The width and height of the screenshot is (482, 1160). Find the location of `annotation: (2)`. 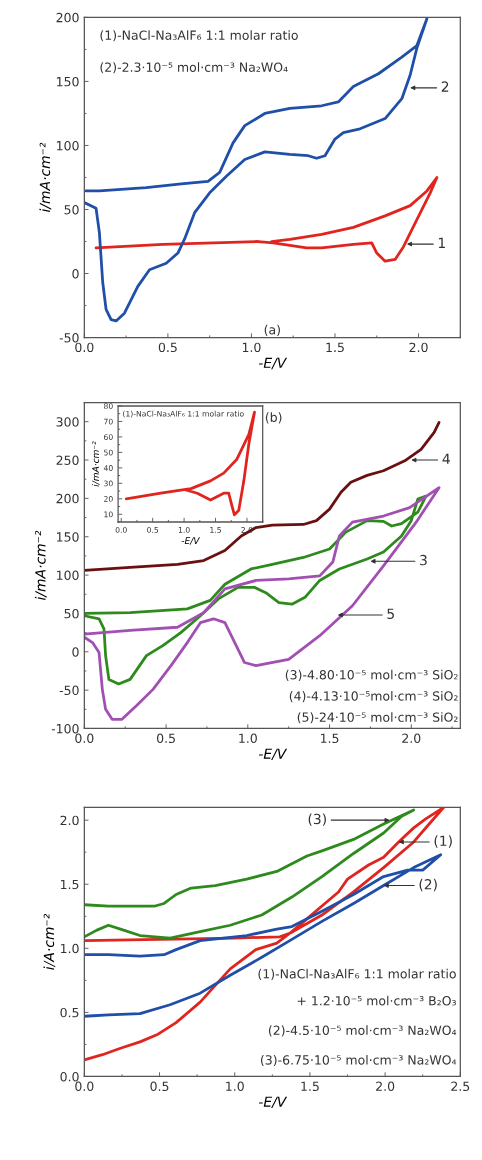

annotation: (2) is located at coordinates (428, 885).